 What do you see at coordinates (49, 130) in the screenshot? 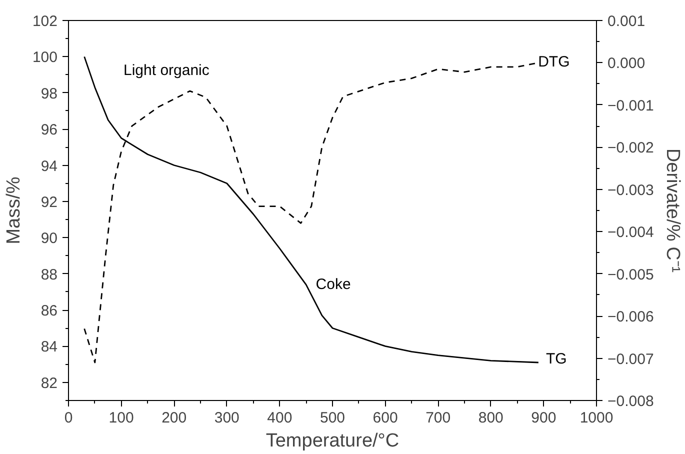
I see `y-tick-label: 96` at bounding box center [49, 130].